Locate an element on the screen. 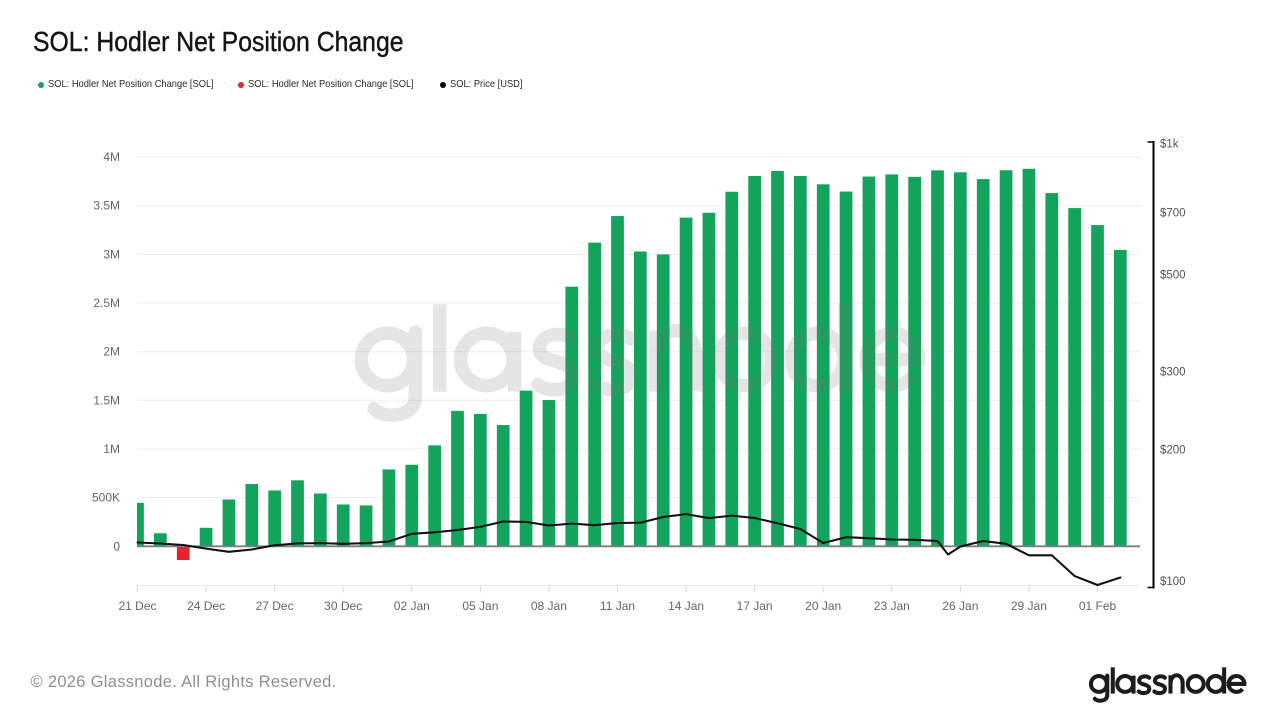 The width and height of the screenshot is (1280, 720). svg-text: 1.5M is located at coordinates (106, 400).